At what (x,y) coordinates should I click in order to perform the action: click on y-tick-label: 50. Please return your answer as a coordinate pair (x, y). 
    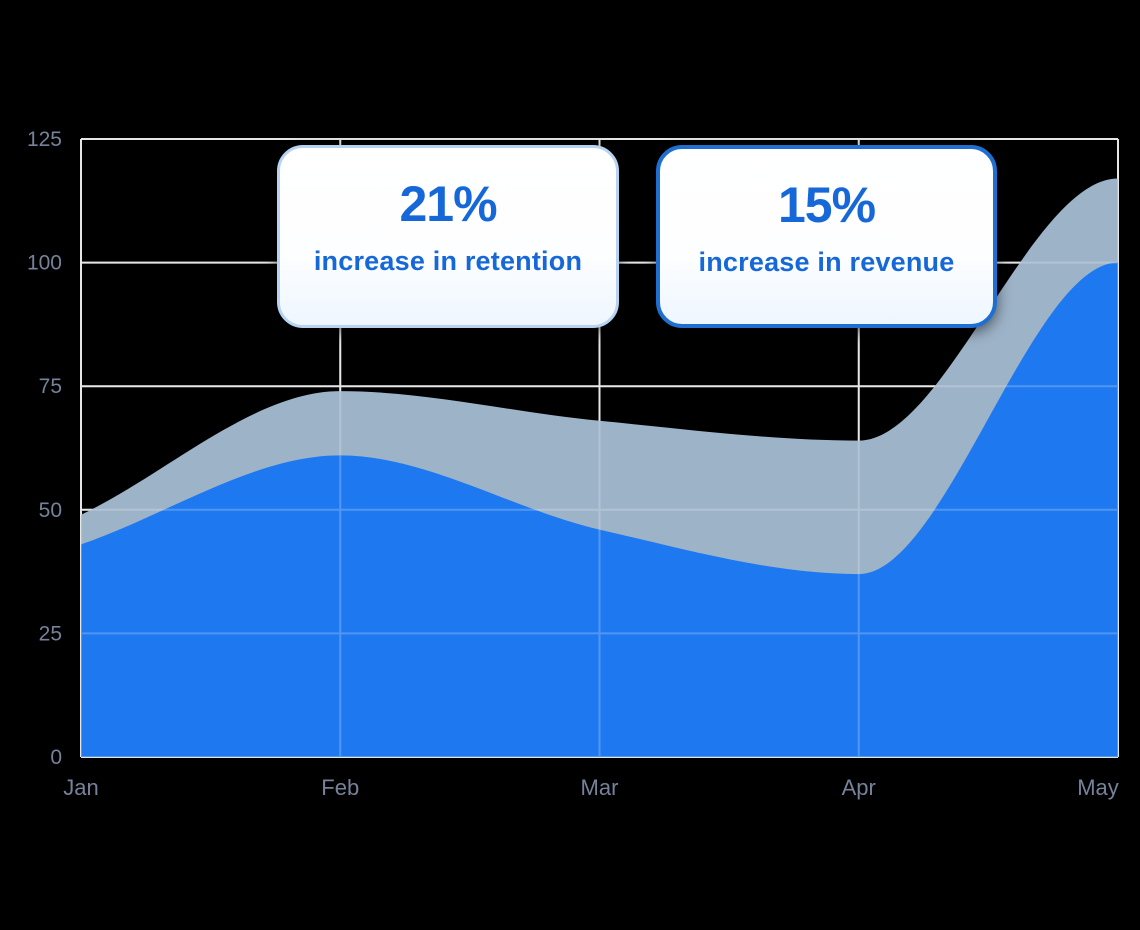
    Looking at the image, I should click on (50, 510).